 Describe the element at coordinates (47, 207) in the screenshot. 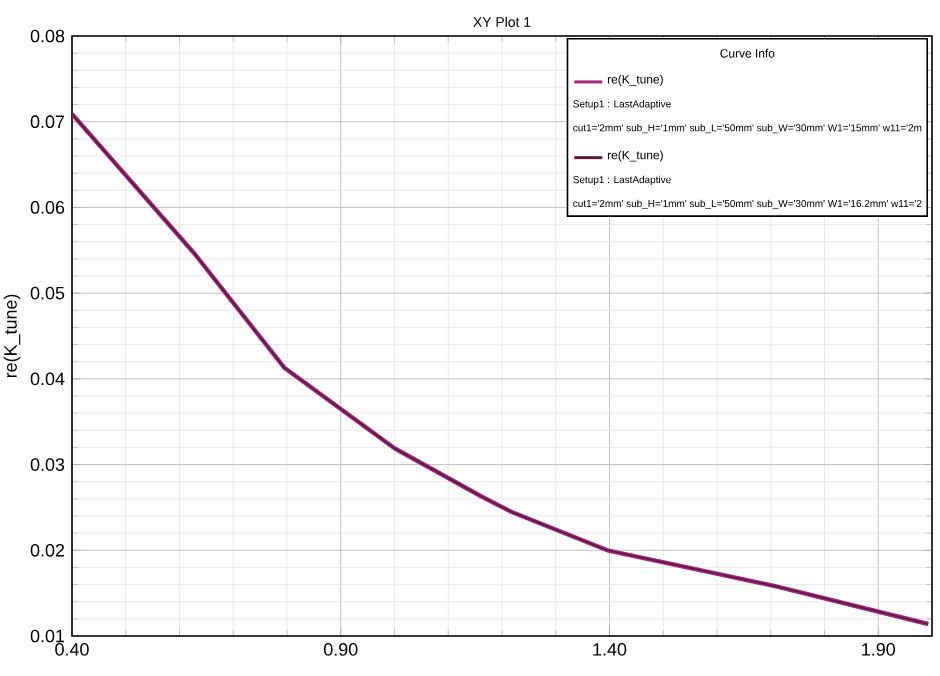

I see `y-tick-label: 0.06` at that location.